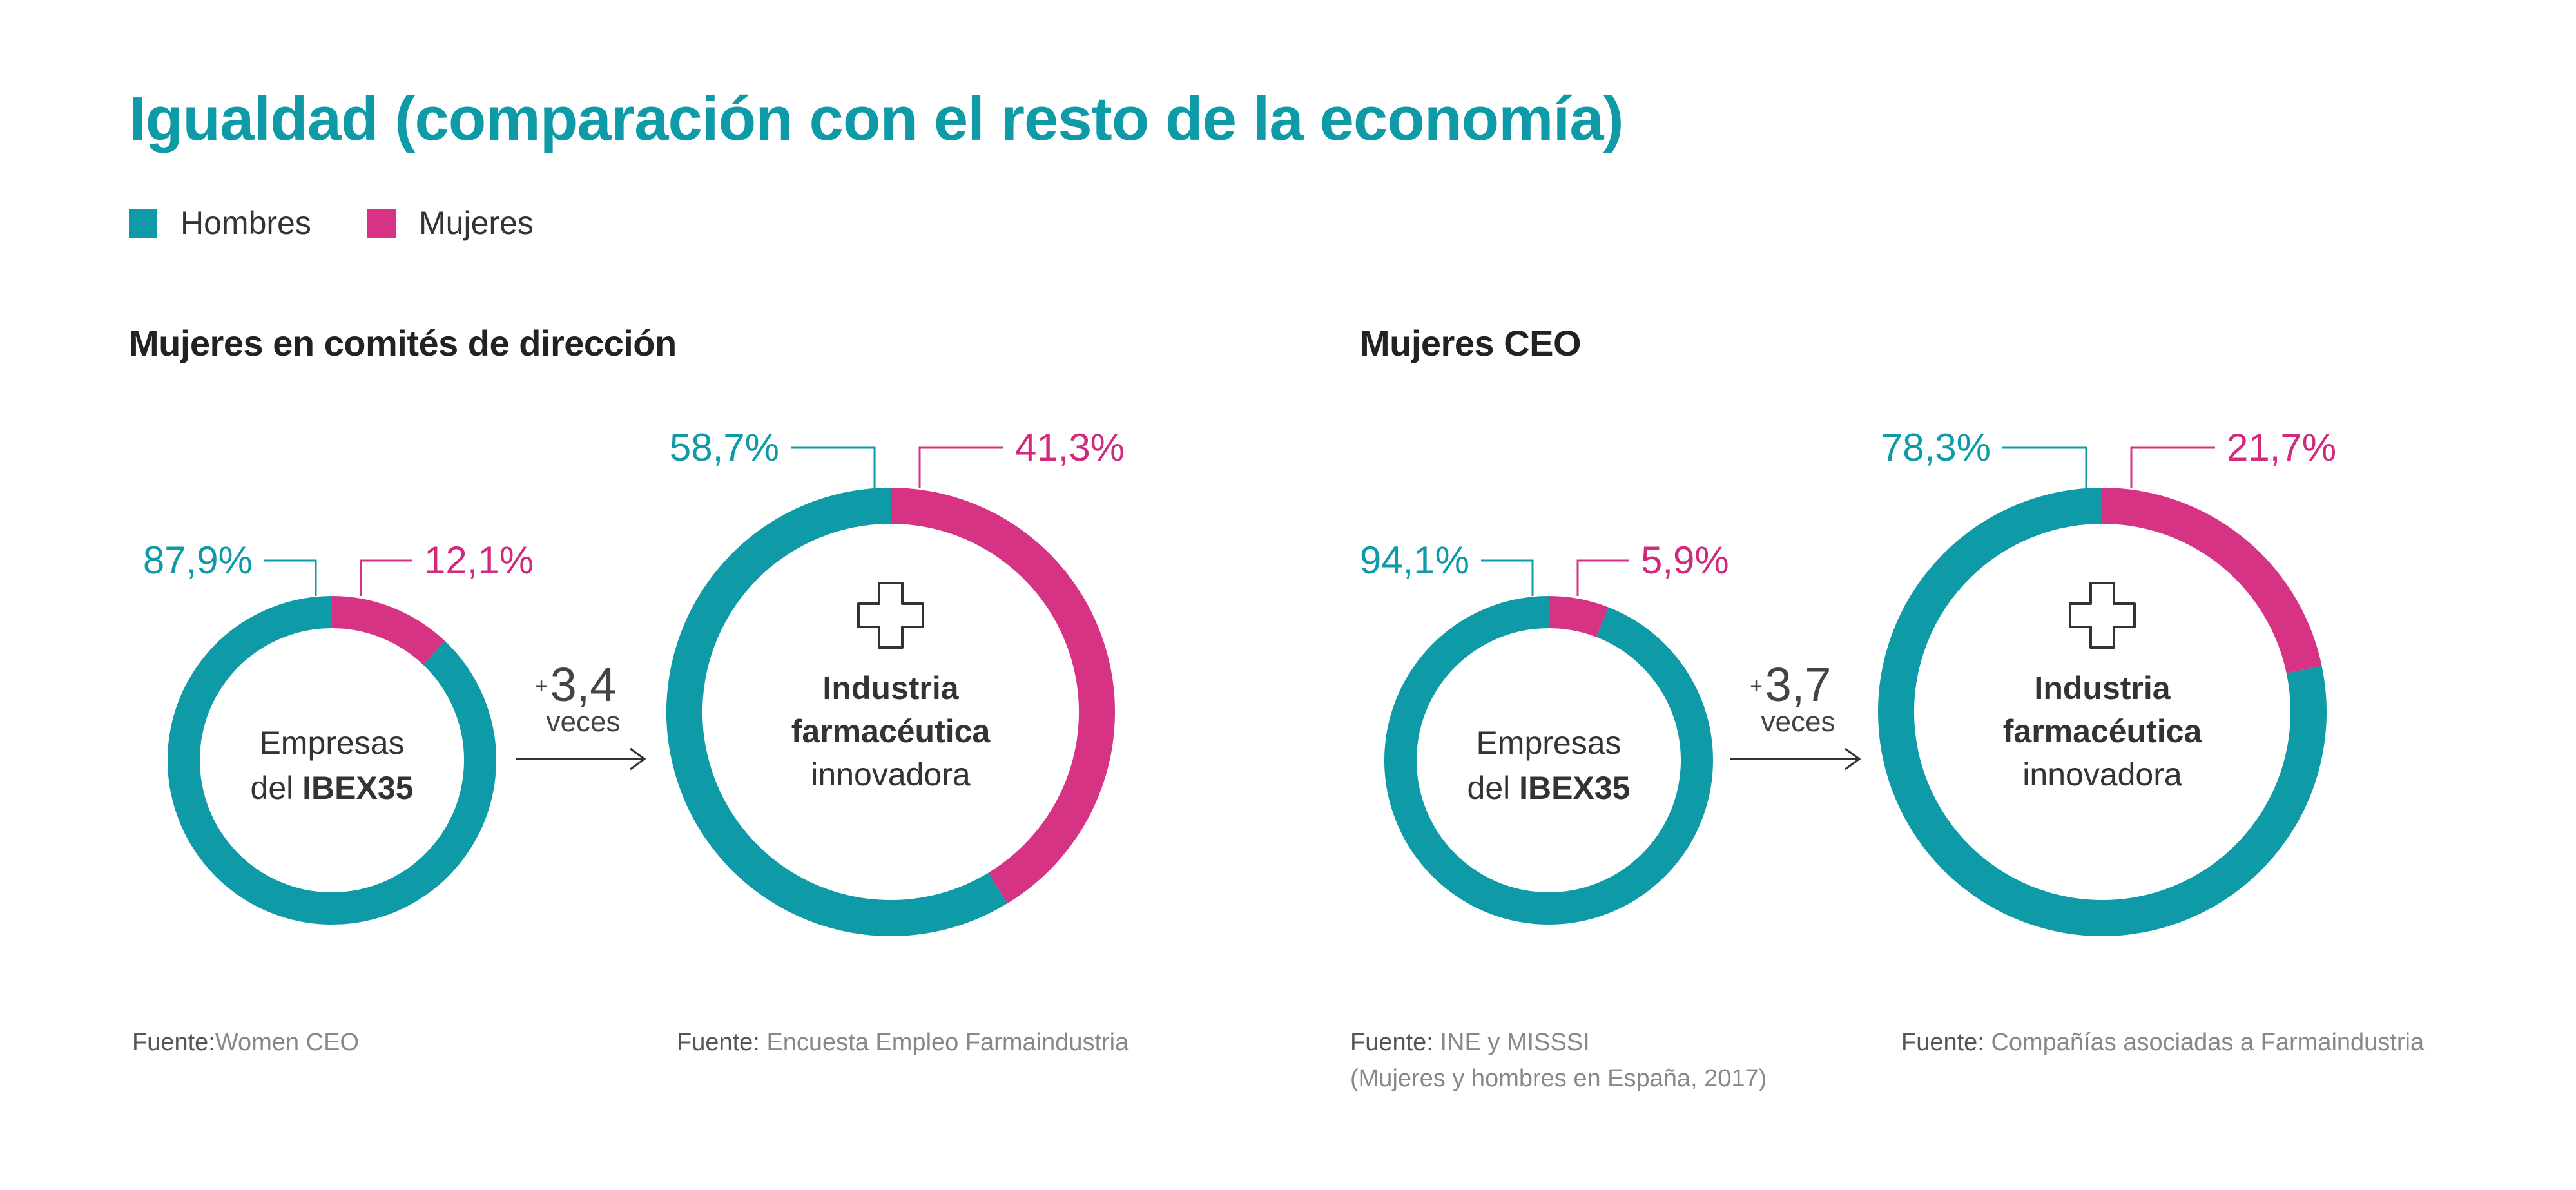 Image resolution: width=2576 pixels, height=1190 pixels. Describe the element at coordinates (1515, 1043) in the screenshot. I see `source-text: INE y MISSSI` at that location.